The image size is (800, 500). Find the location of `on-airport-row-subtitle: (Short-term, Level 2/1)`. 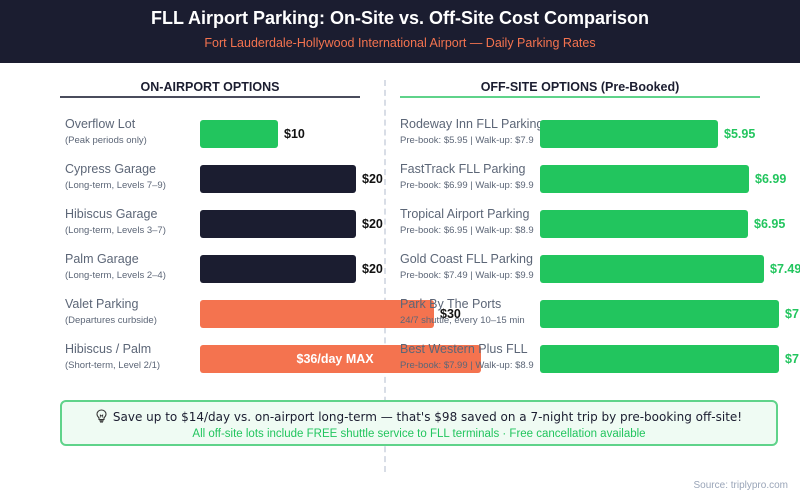

on-airport-row-subtitle: (Short-term, Level 2/1) is located at coordinates (113, 365).